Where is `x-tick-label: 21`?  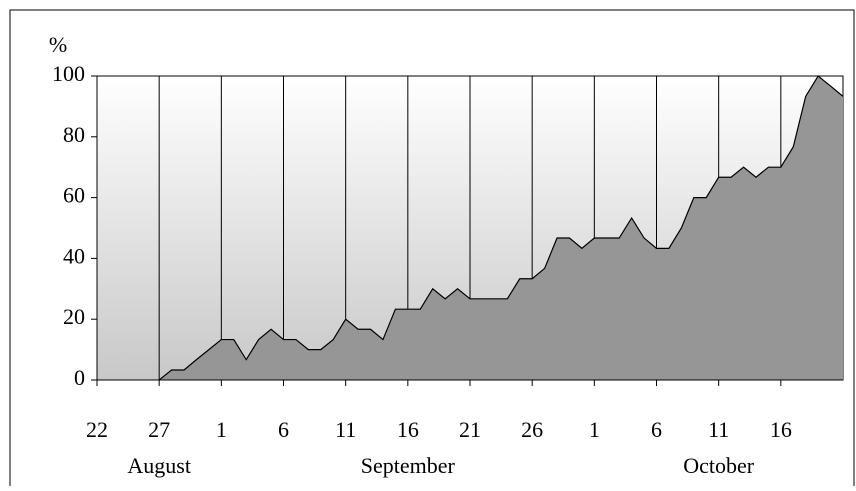
x-tick-label: 21 is located at coordinates (470, 429).